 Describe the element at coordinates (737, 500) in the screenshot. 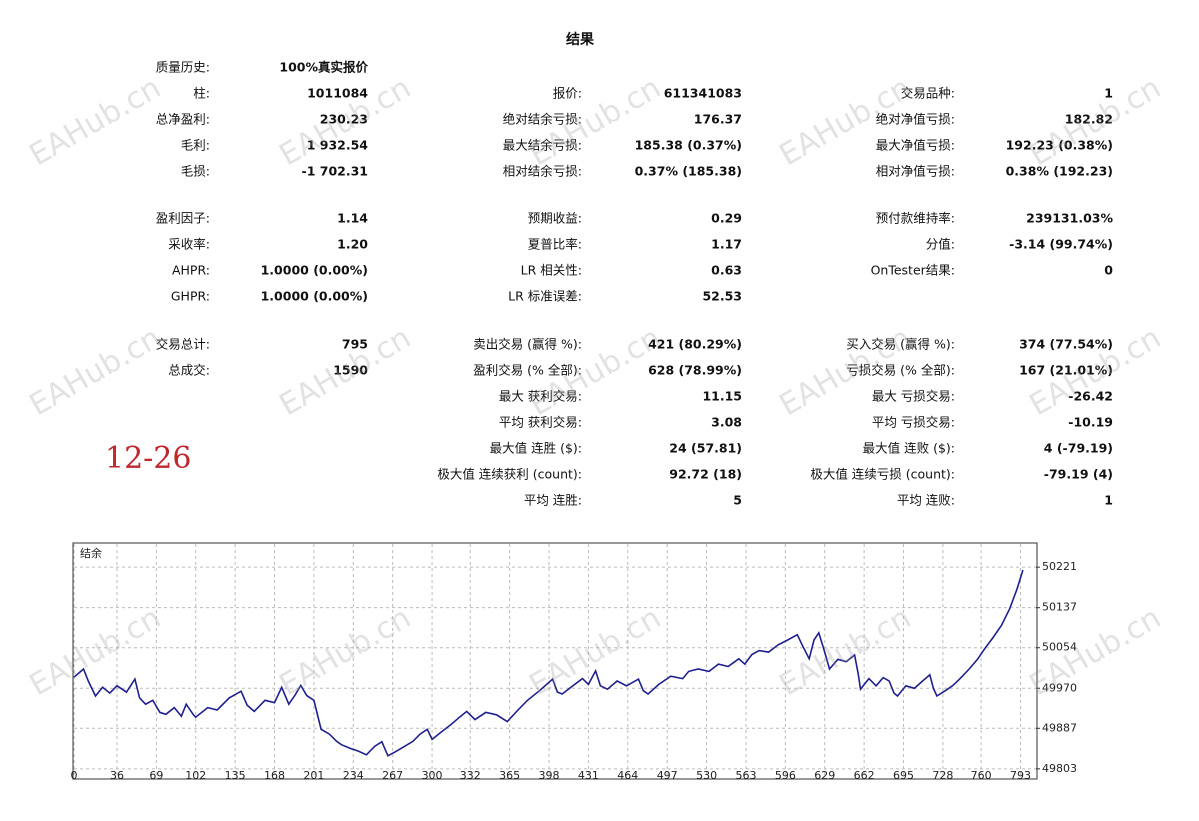

I see `stat-value: 5` at that location.